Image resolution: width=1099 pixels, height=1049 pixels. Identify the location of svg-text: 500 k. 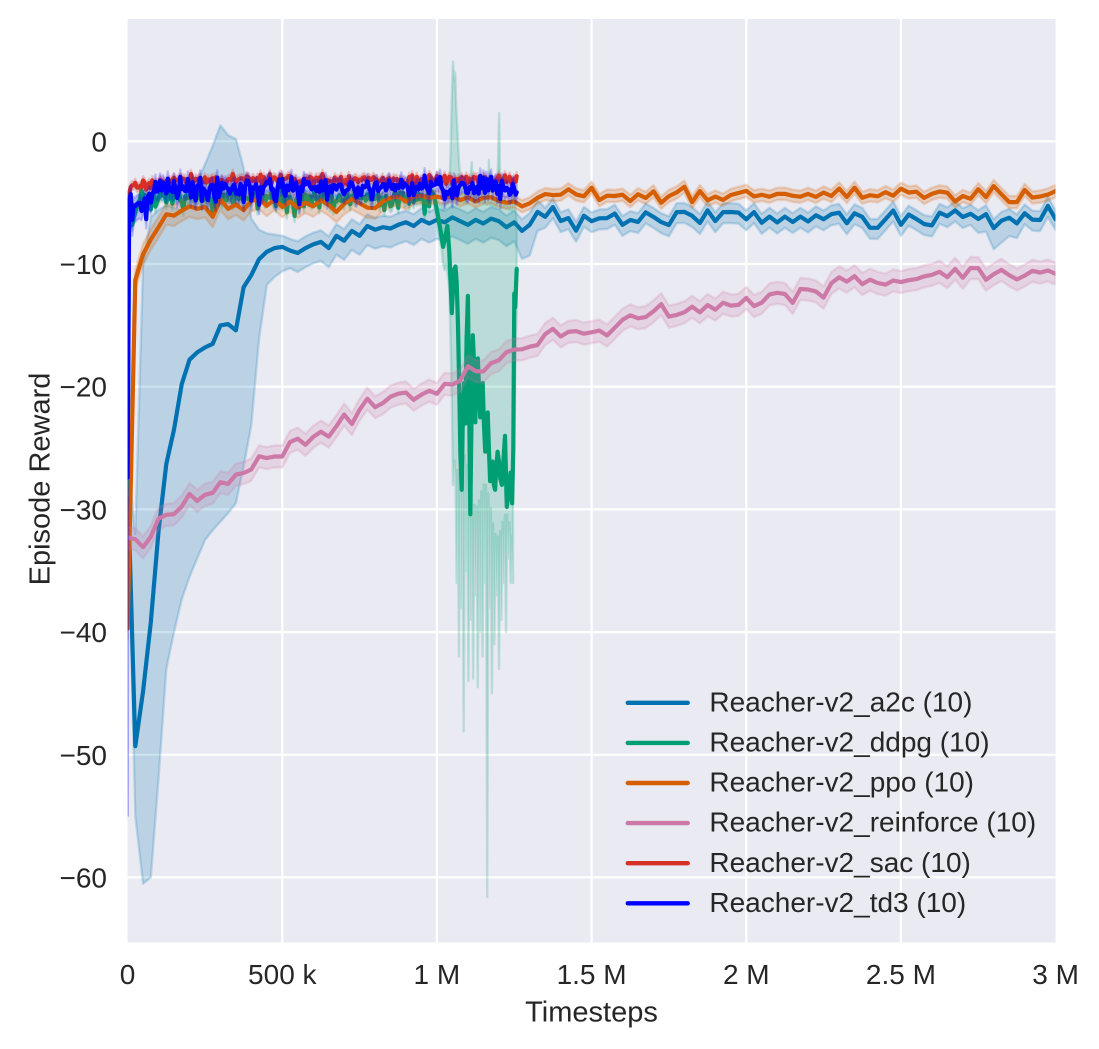
(282, 974).